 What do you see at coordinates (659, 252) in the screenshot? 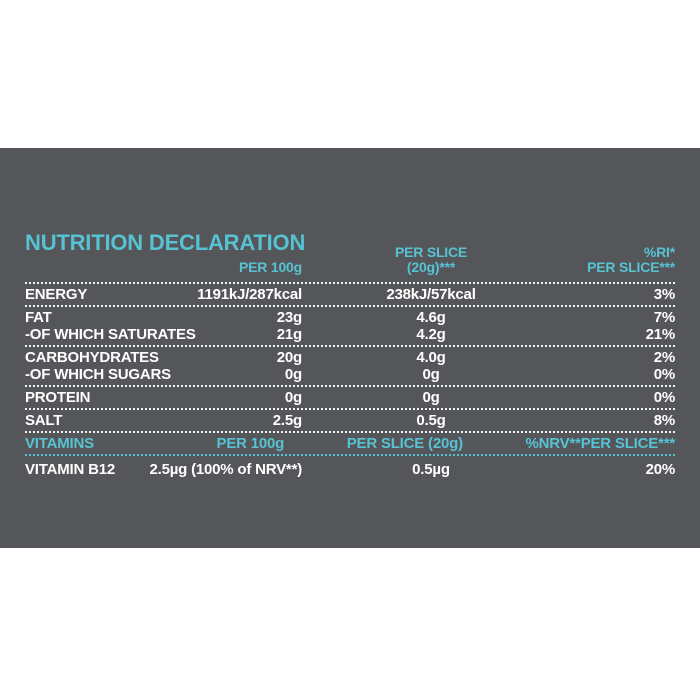
I see `column-header-ri-line1: %RI*` at bounding box center [659, 252].